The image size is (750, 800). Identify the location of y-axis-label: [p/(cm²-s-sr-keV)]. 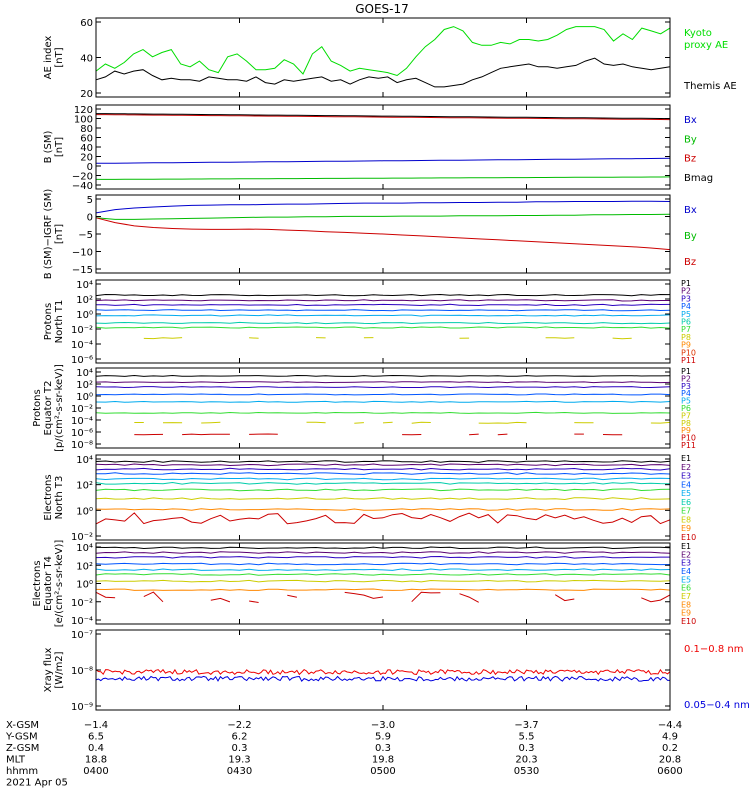
(59, 408).